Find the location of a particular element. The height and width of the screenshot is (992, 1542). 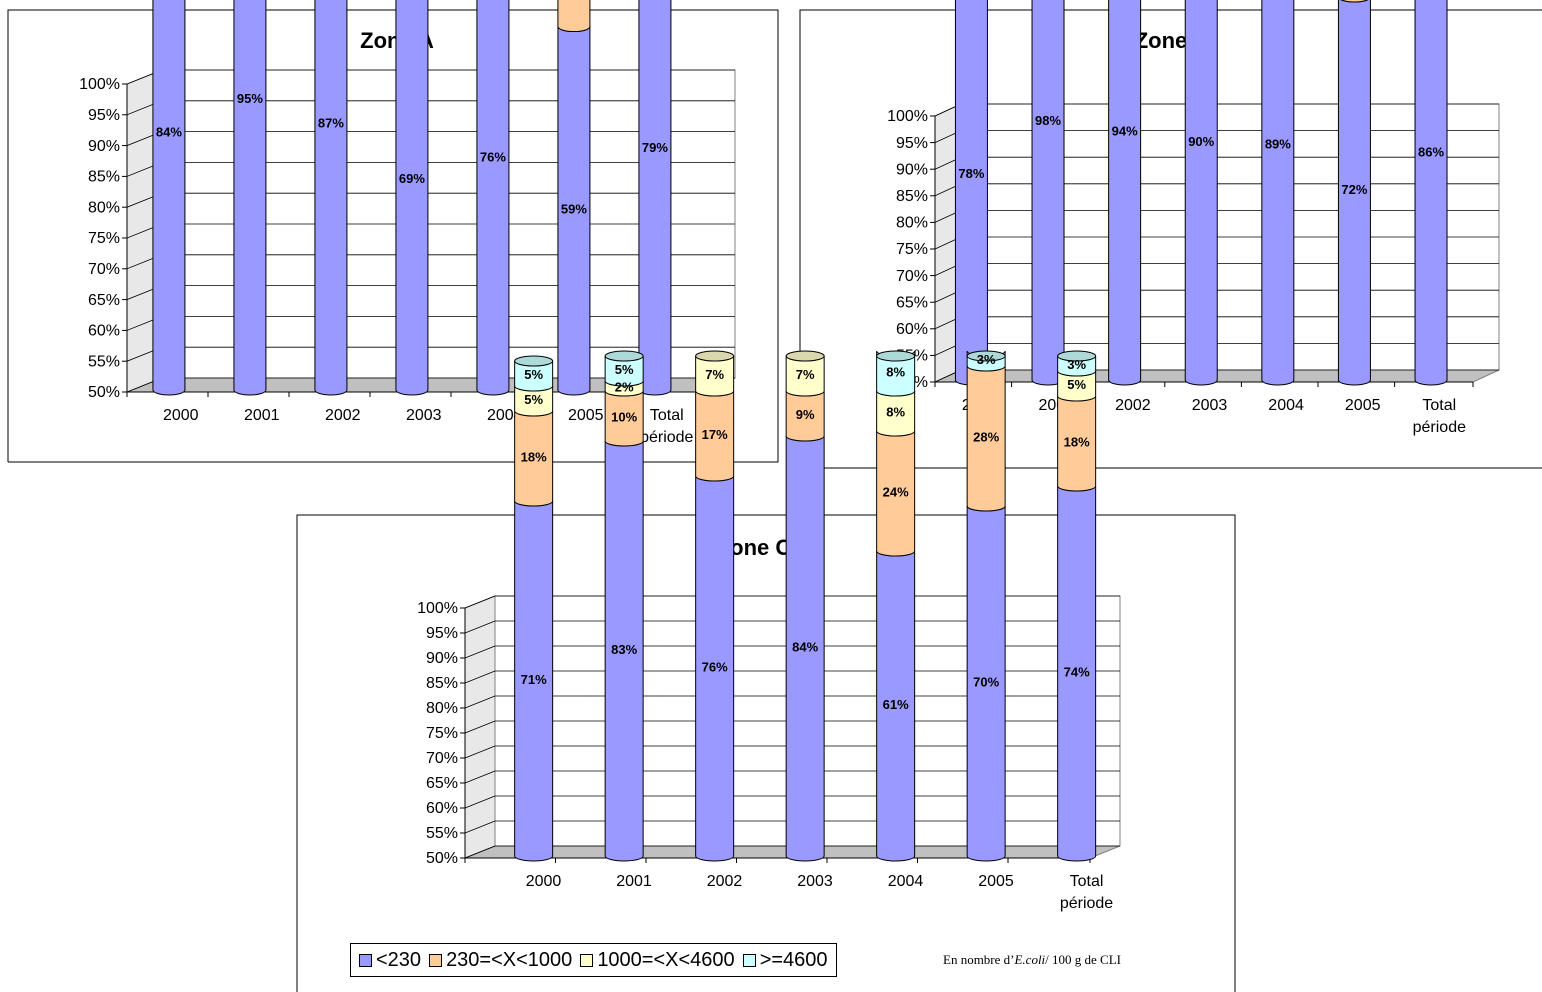

data-label: 87% is located at coordinates (331, 122).